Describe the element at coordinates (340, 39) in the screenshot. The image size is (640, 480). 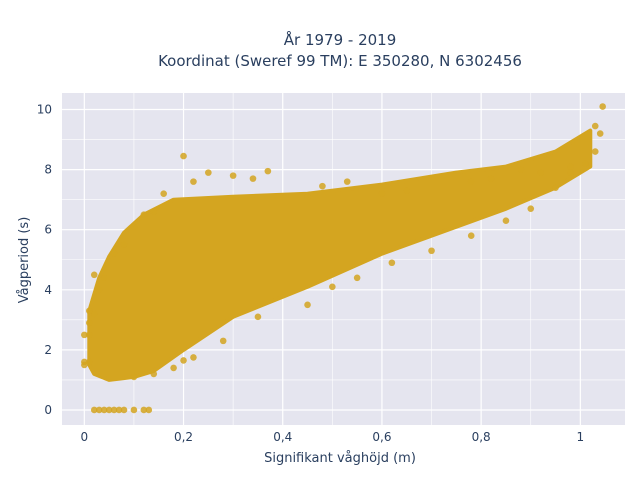
I see `chart-title-line-1: År 1979 - 2019` at that location.